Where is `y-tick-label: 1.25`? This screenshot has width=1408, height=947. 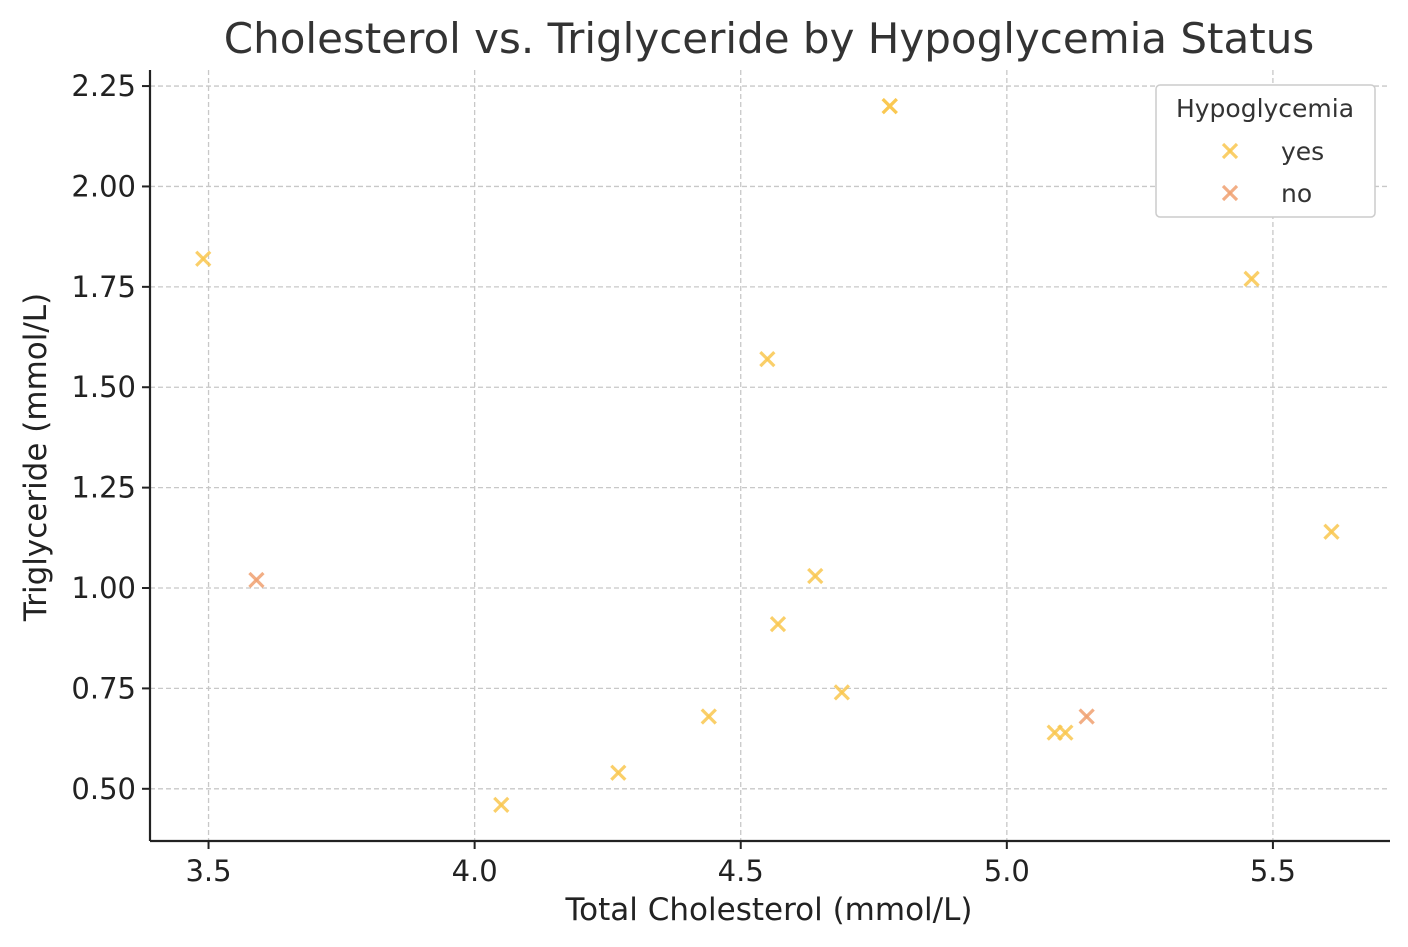
y-tick-label: 1.25 is located at coordinates (103, 488).